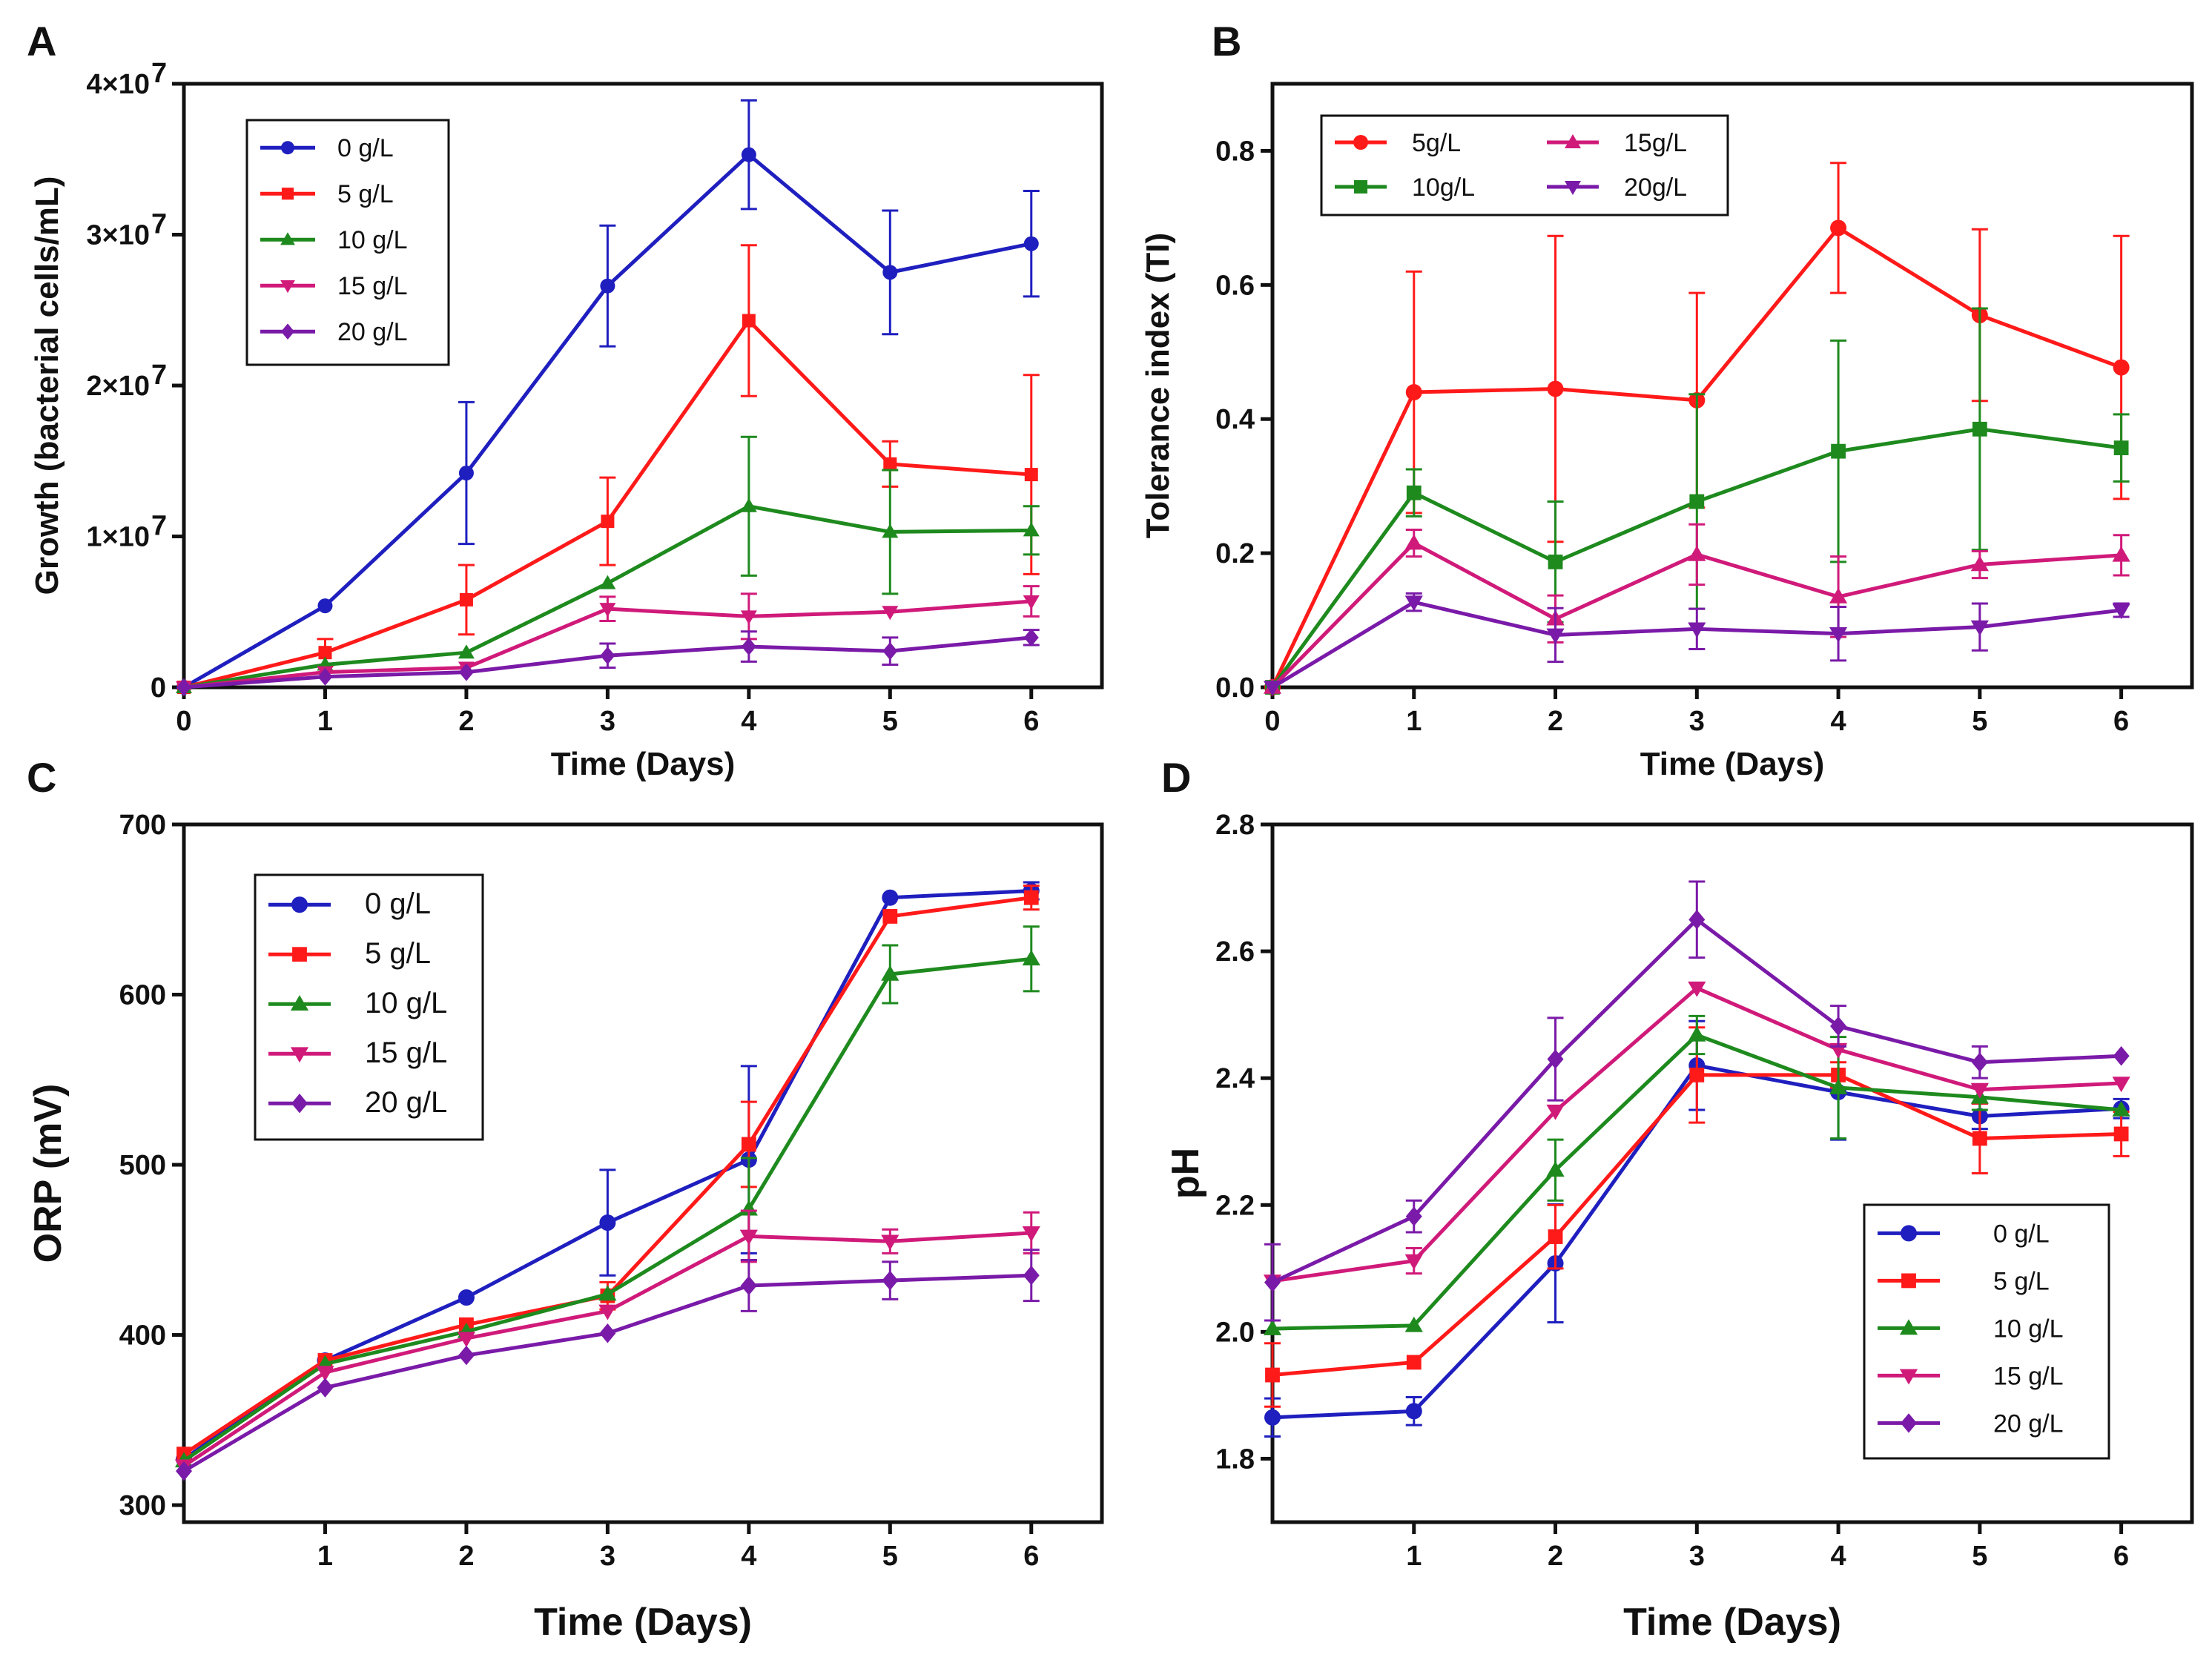 The height and width of the screenshot is (1663, 2212). Describe the element at coordinates (1436, 143) in the screenshot. I see `legend-label: 5g/L` at that location.